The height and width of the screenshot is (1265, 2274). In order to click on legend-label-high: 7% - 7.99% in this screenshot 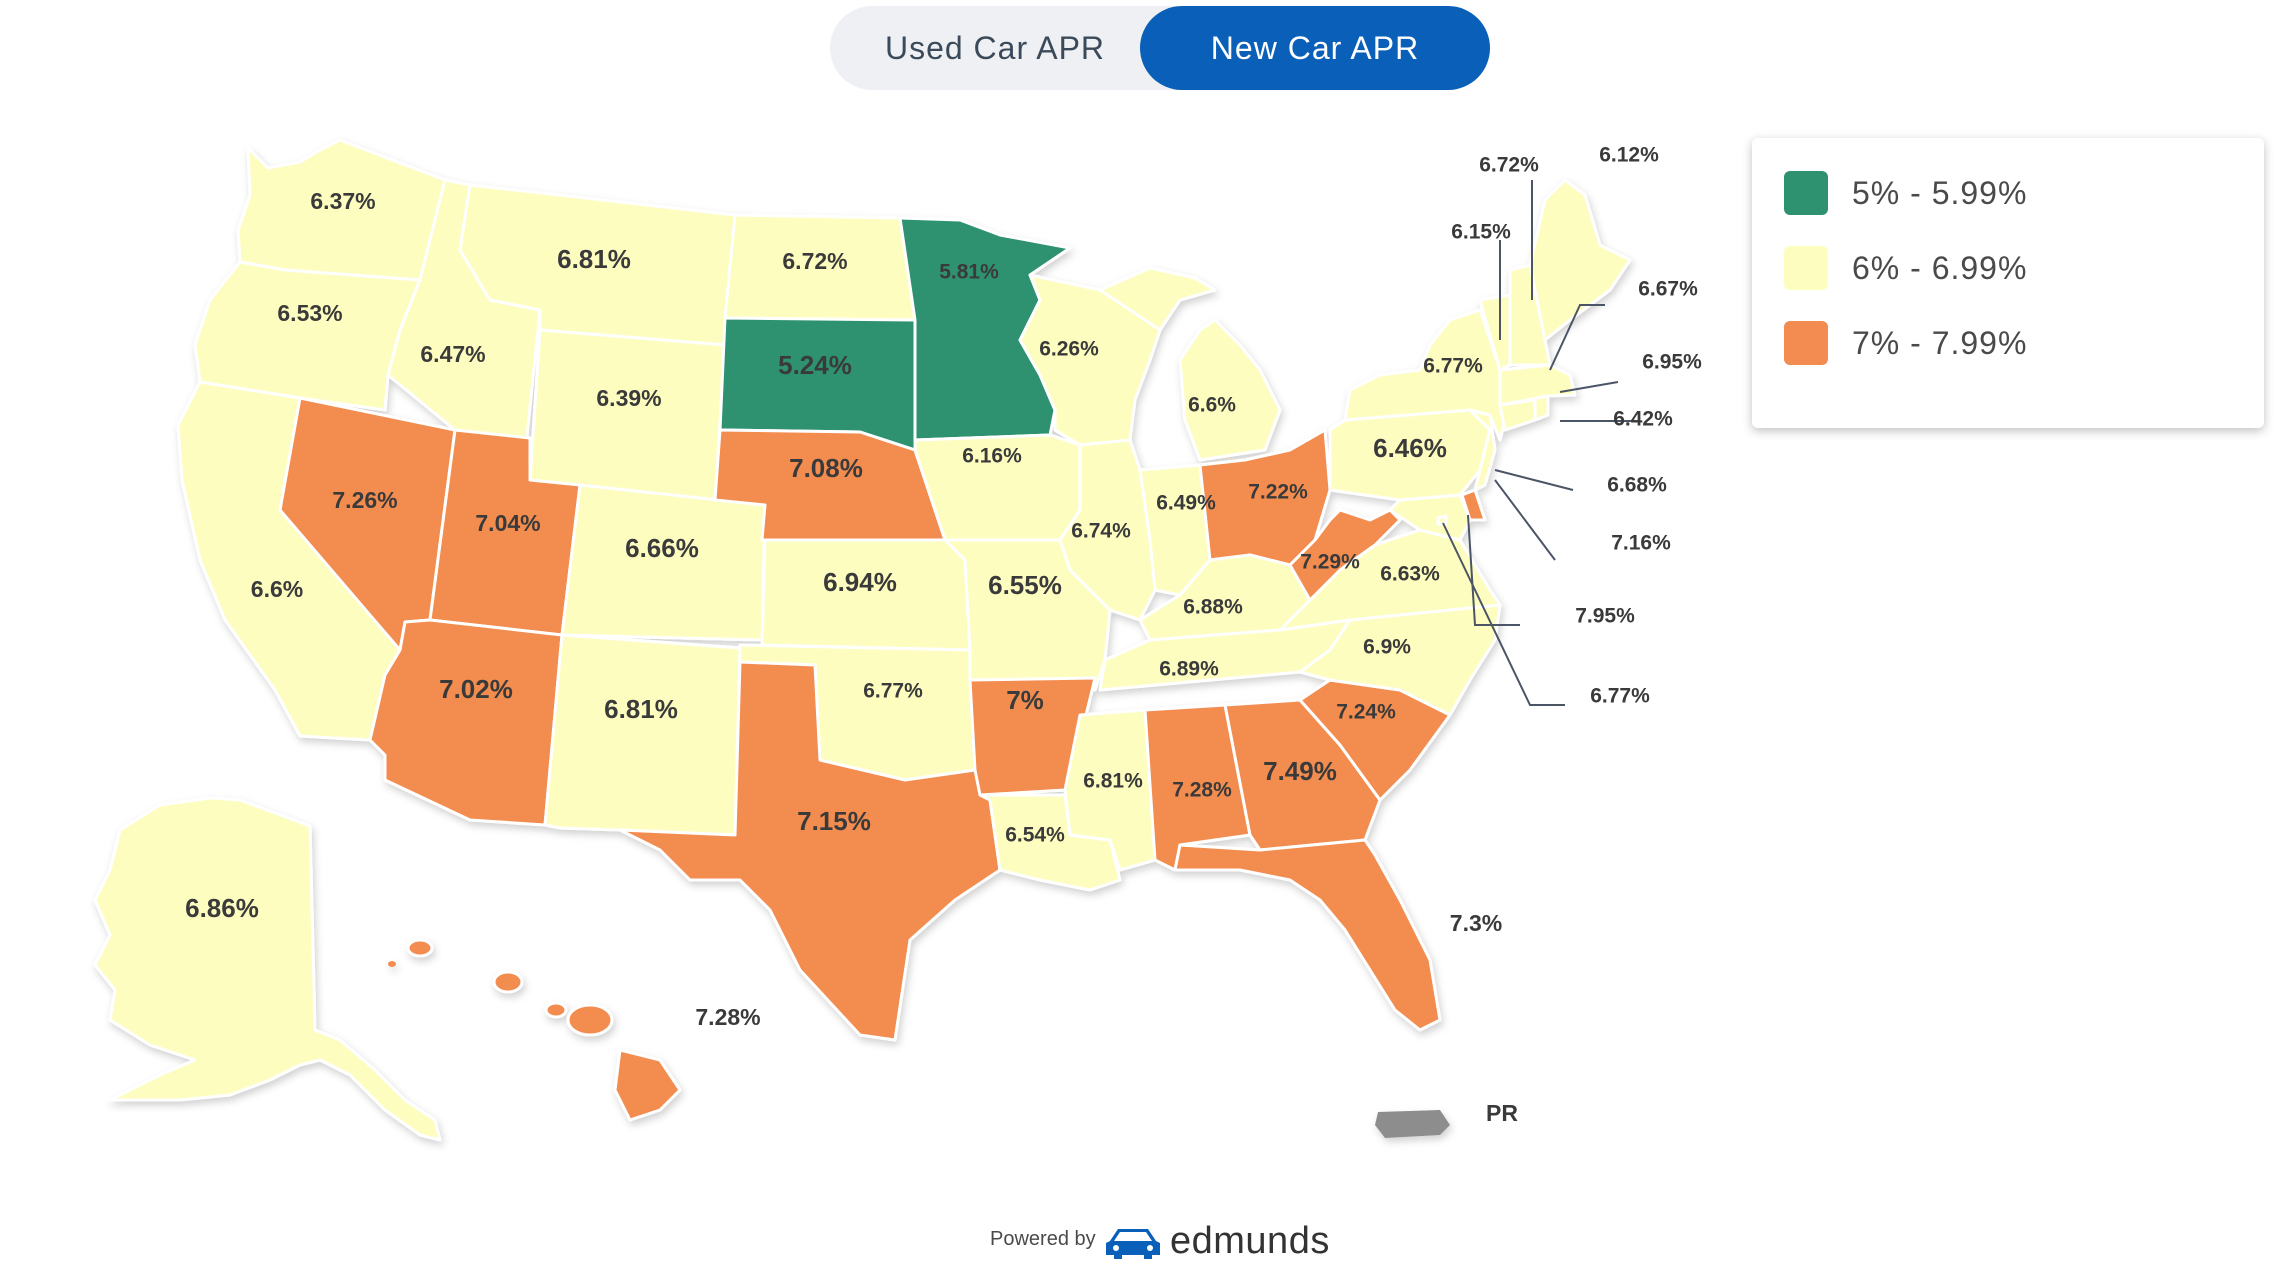, I will do `click(1940, 342)`.